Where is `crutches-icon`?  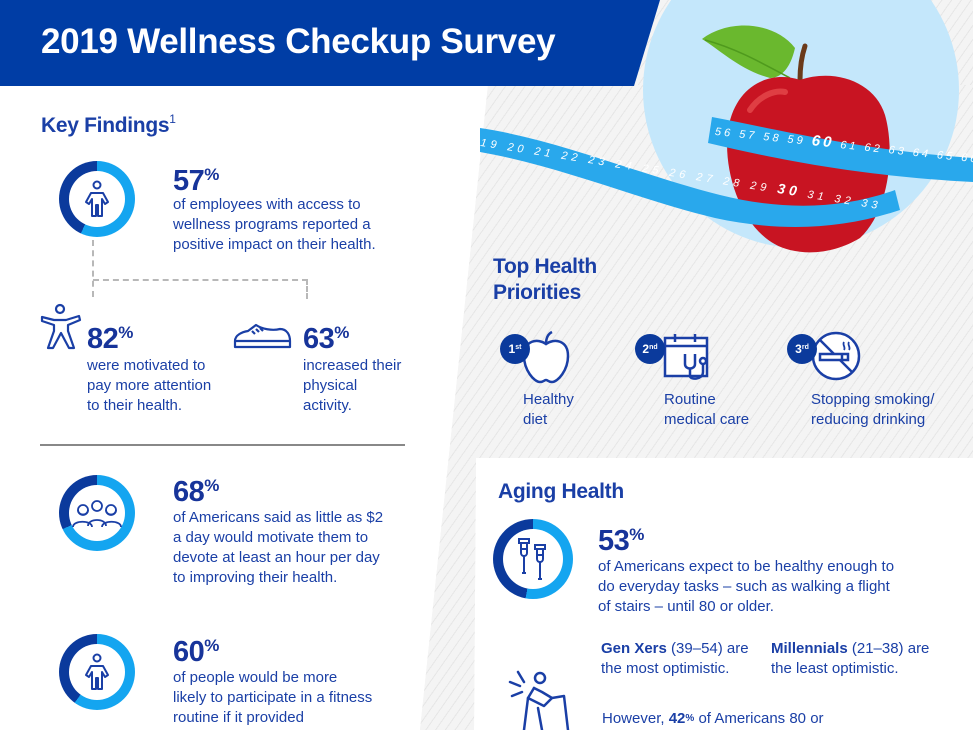 crutches-icon is located at coordinates (532, 559).